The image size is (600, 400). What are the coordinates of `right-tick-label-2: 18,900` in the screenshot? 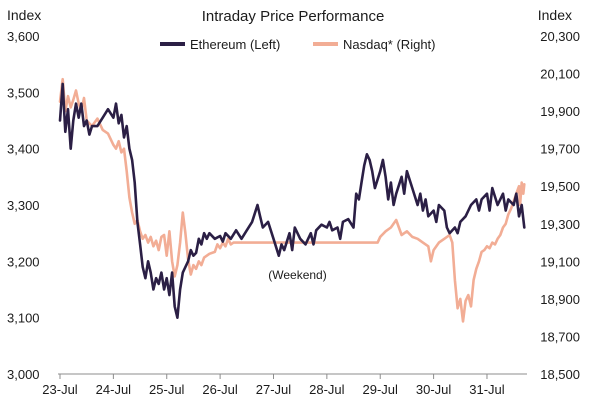 It's located at (560, 299).